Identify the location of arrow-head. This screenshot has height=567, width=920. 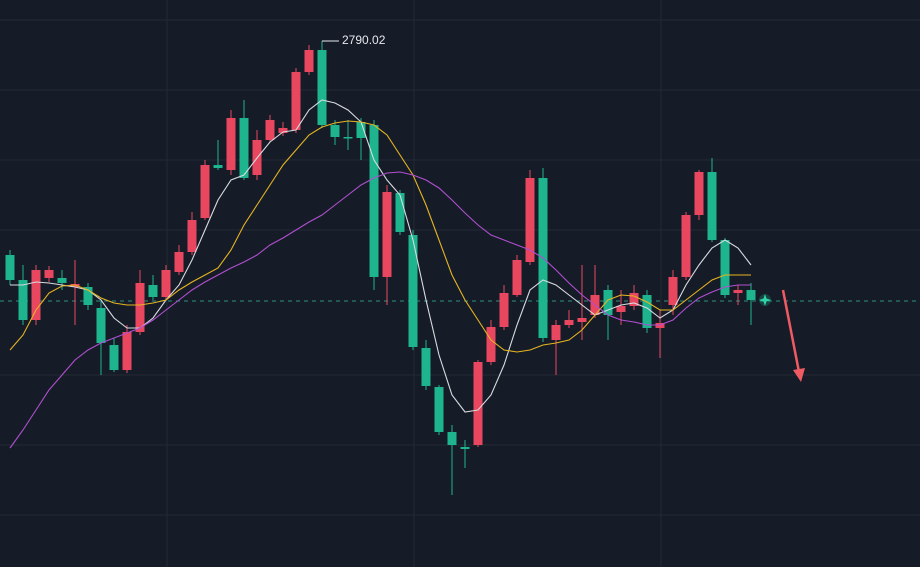
(799, 375).